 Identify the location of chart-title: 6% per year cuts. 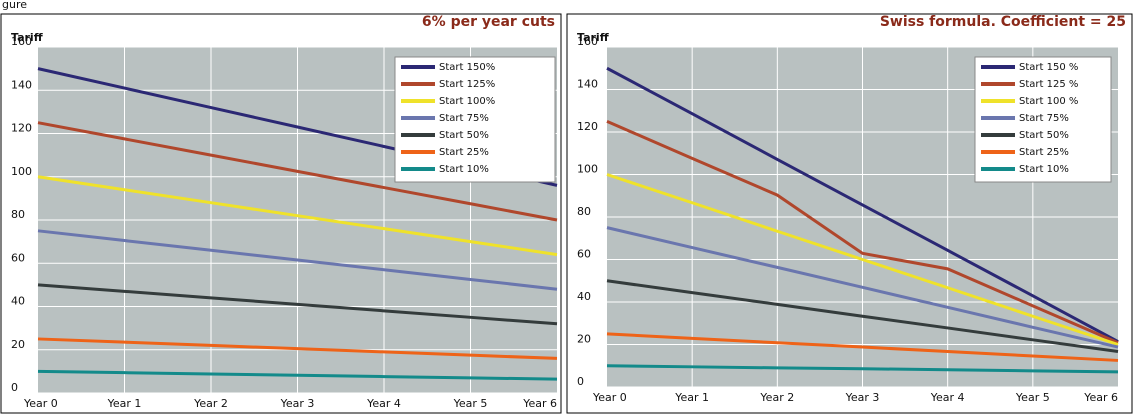
(488, 22).